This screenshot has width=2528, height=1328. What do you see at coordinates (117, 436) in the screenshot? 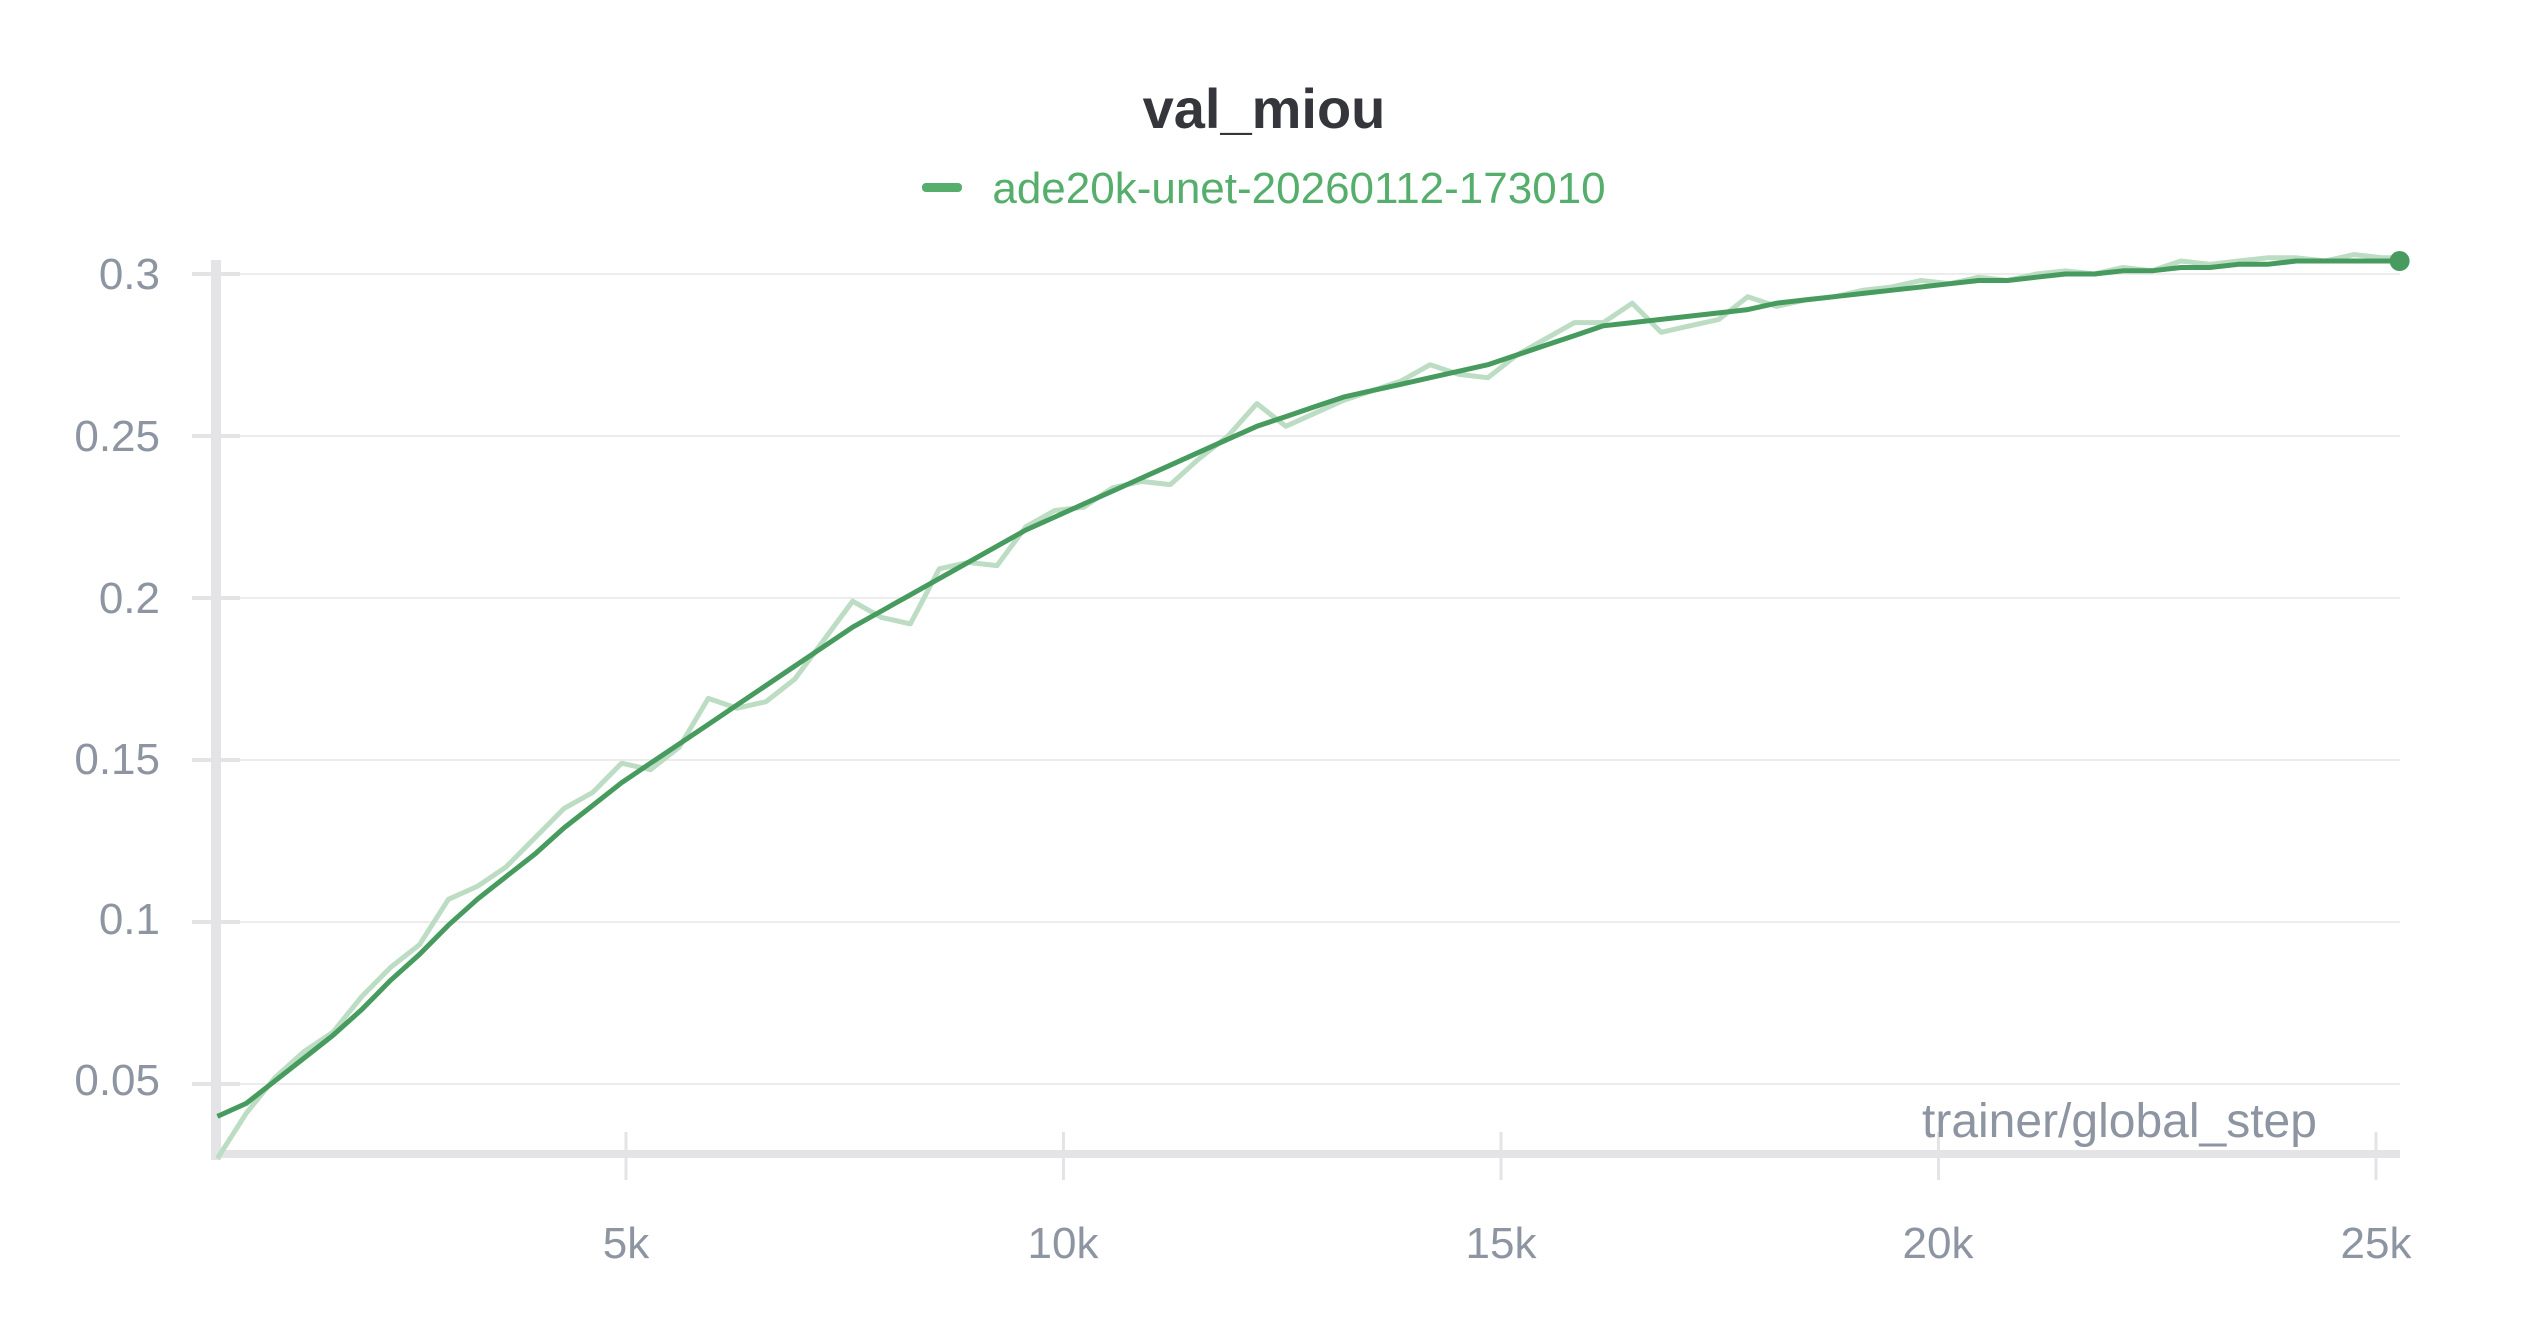
I see `y-tick-label: 0.25` at bounding box center [117, 436].